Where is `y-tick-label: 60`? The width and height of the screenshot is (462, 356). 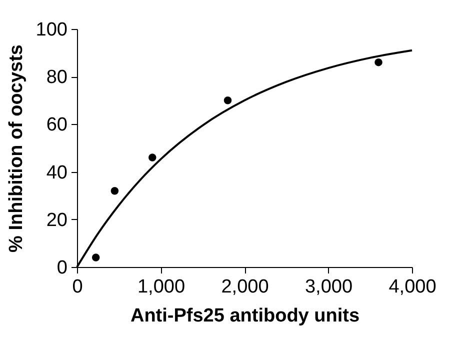
y-tick-label: 60 is located at coordinates (57, 125).